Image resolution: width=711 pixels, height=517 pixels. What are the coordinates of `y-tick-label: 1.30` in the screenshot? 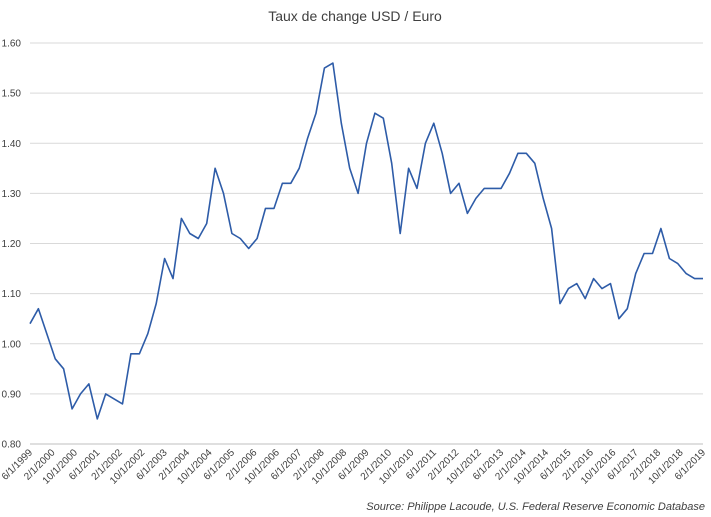 It's located at (12, 194).